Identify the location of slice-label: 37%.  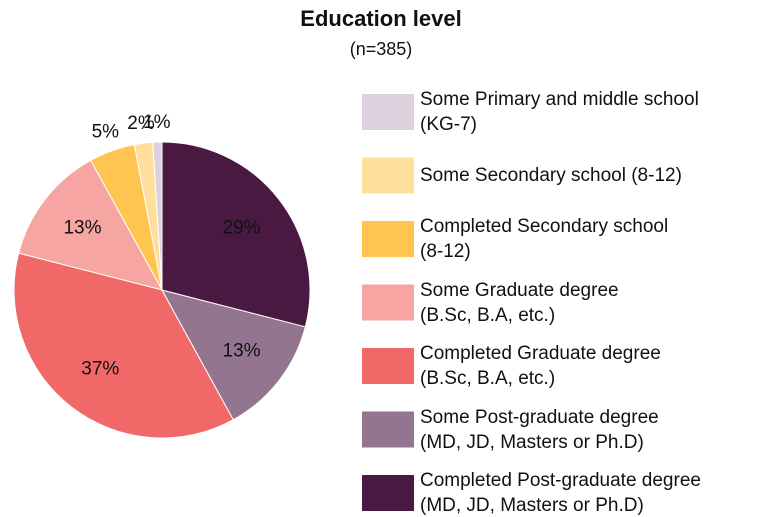
(100, 369).